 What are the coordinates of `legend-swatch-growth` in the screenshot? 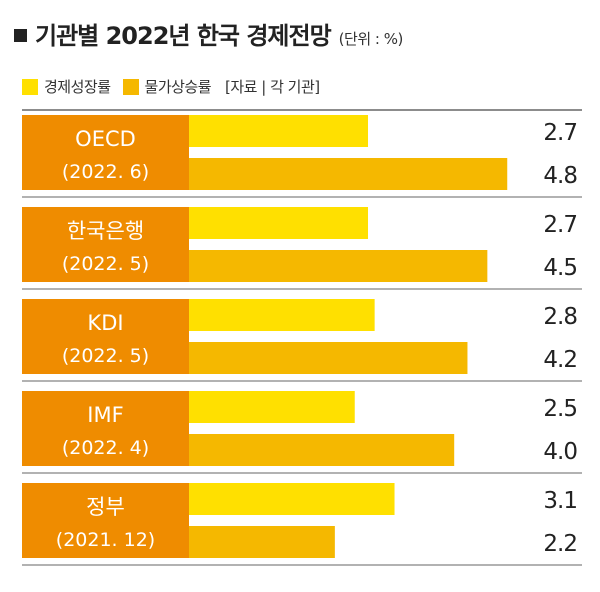 It's located at (30, 86).